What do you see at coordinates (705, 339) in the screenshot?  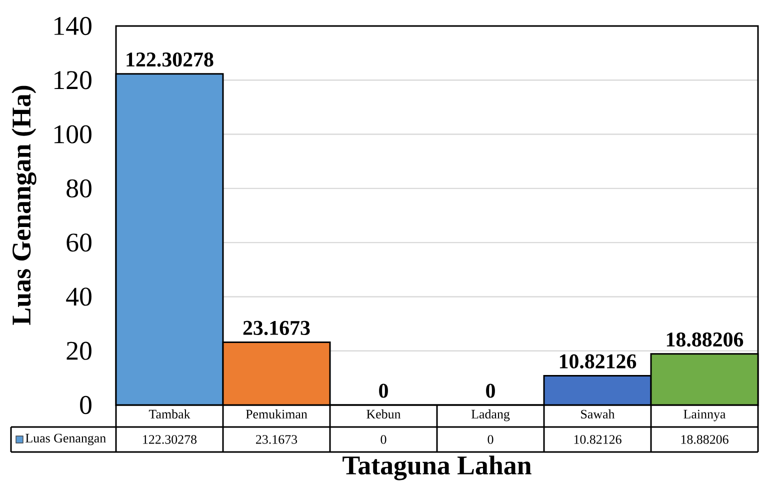 I see `annotation: 18.88206` at bounding box center [705, 339].